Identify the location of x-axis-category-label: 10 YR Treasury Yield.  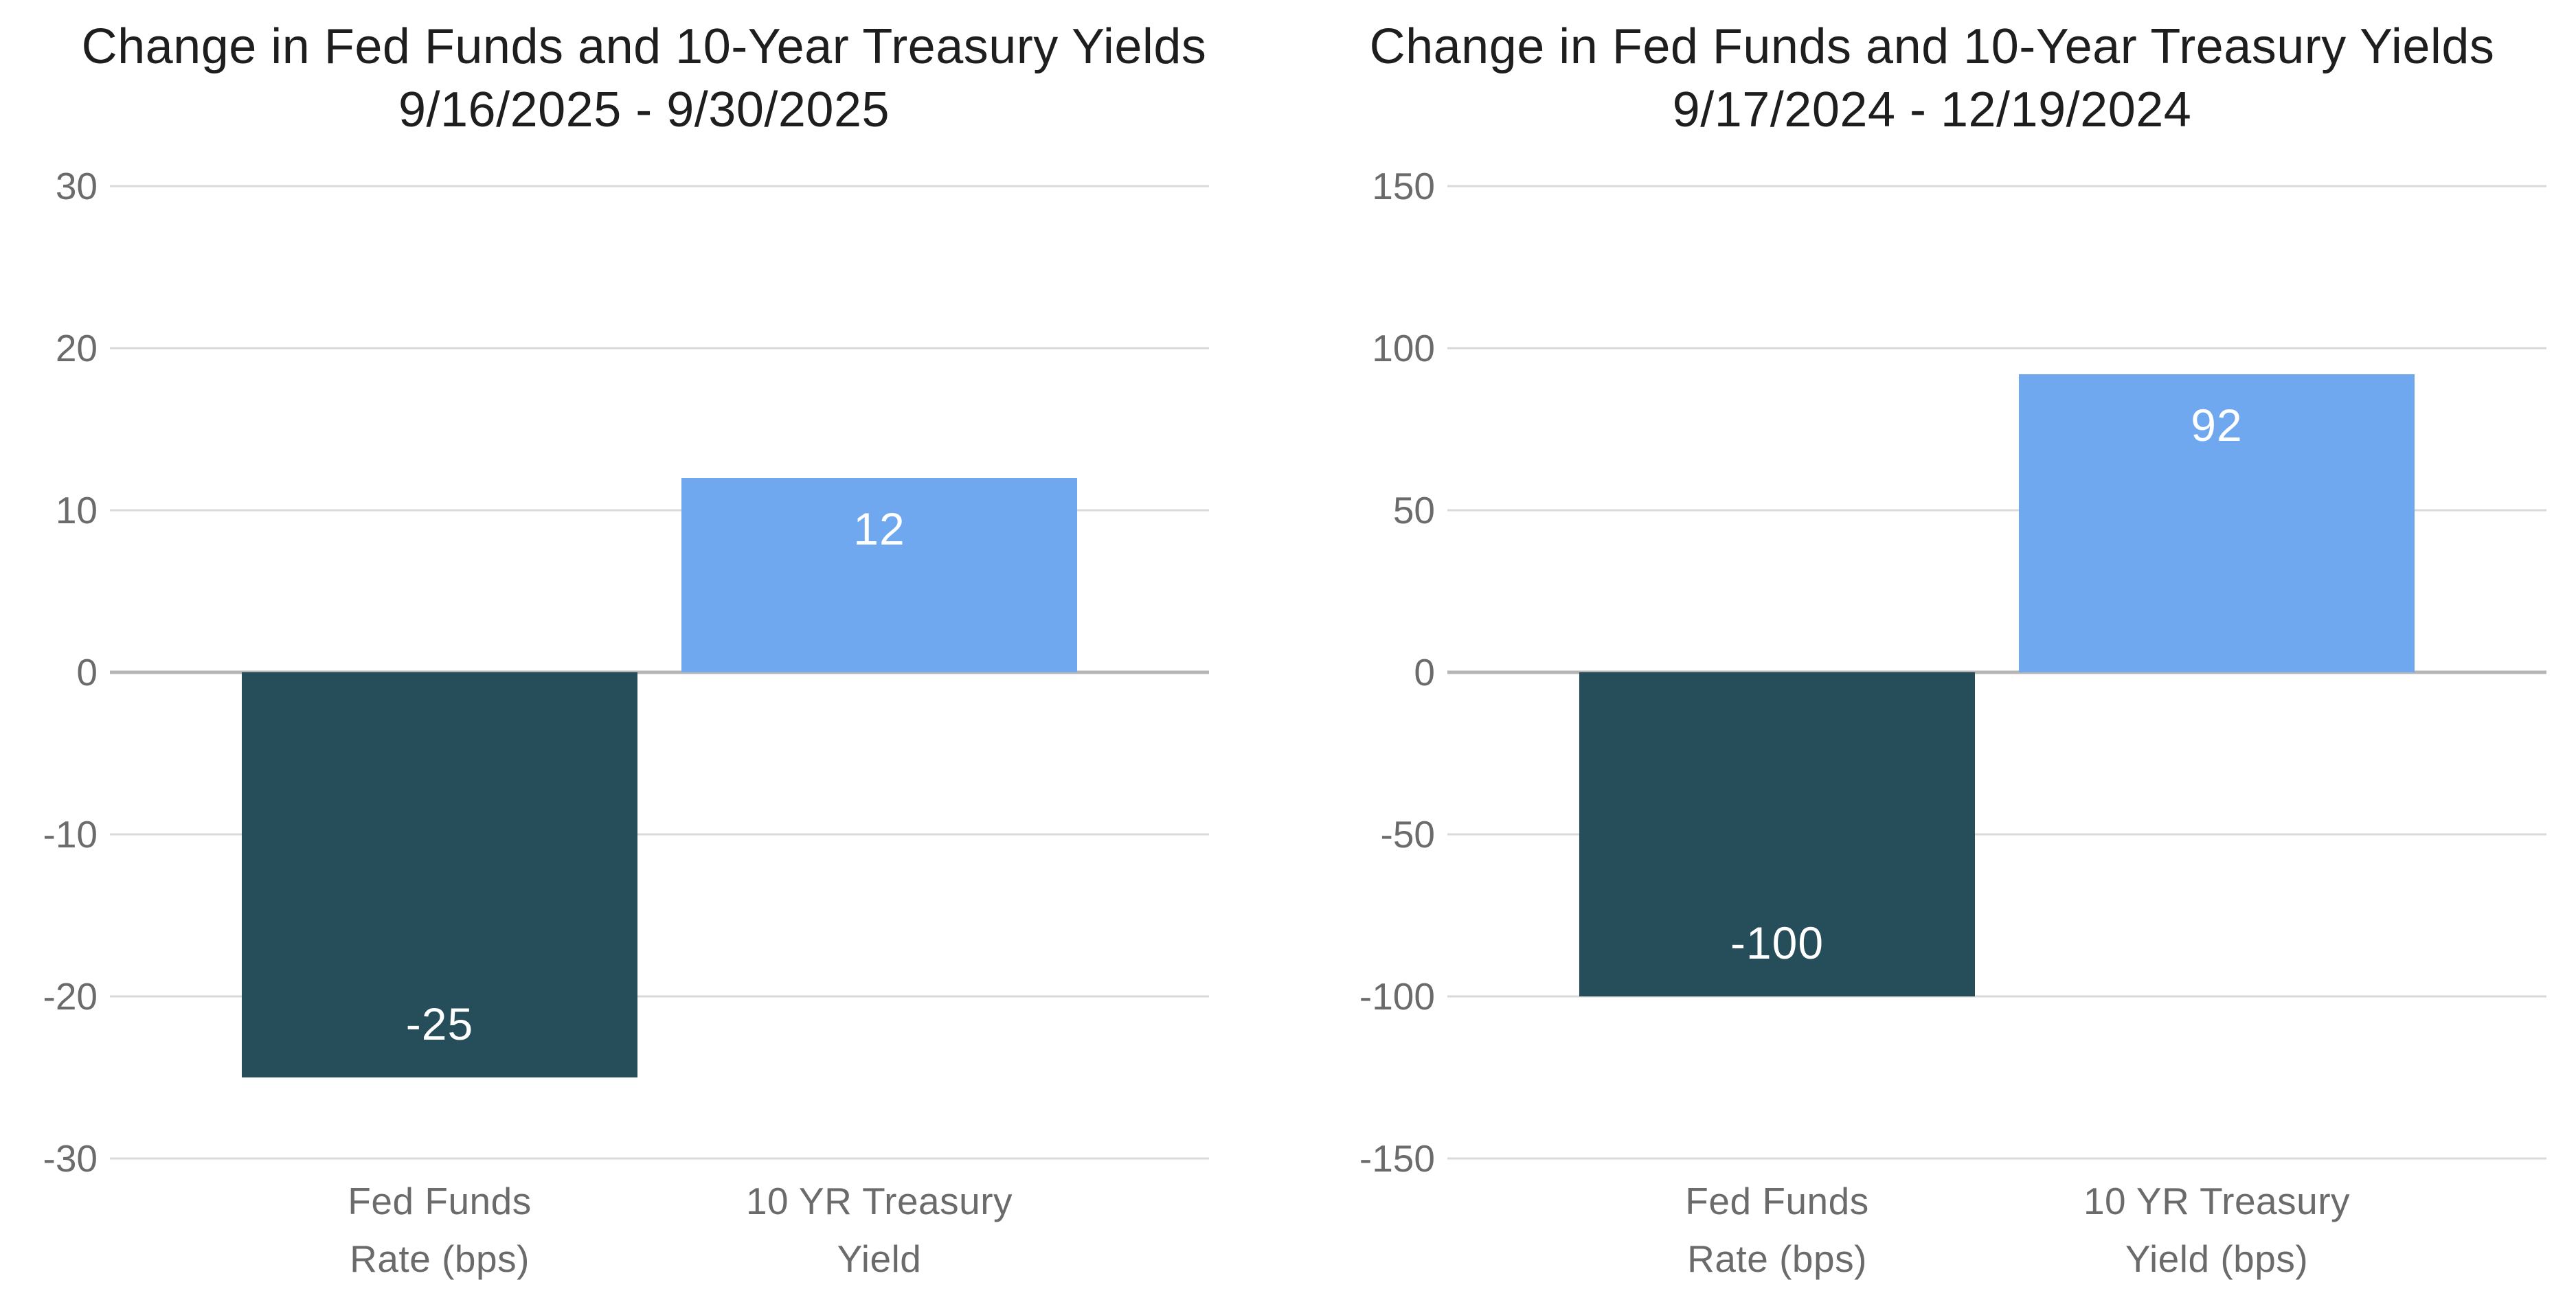
(879, 1230).